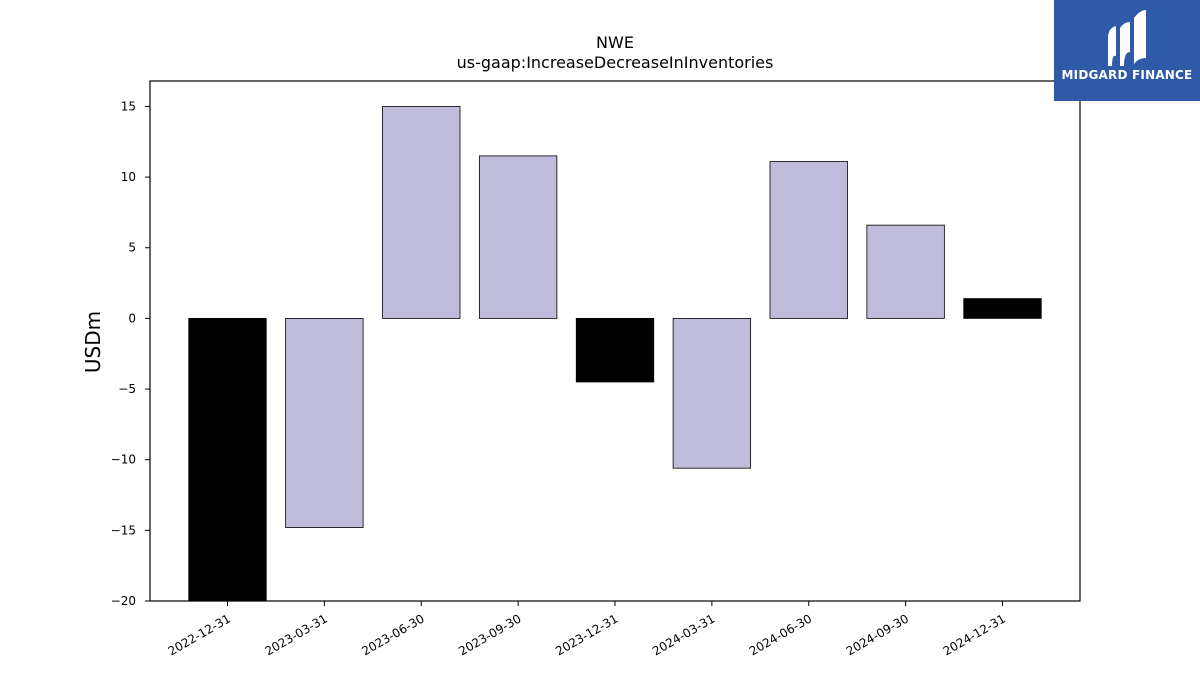 This screenshot has width=1200, height=675. What do you see at coordinates (489, 634) in the screenshot?
I see `x-tick-label: 2023-09-30` at bounding box center [489, 634].